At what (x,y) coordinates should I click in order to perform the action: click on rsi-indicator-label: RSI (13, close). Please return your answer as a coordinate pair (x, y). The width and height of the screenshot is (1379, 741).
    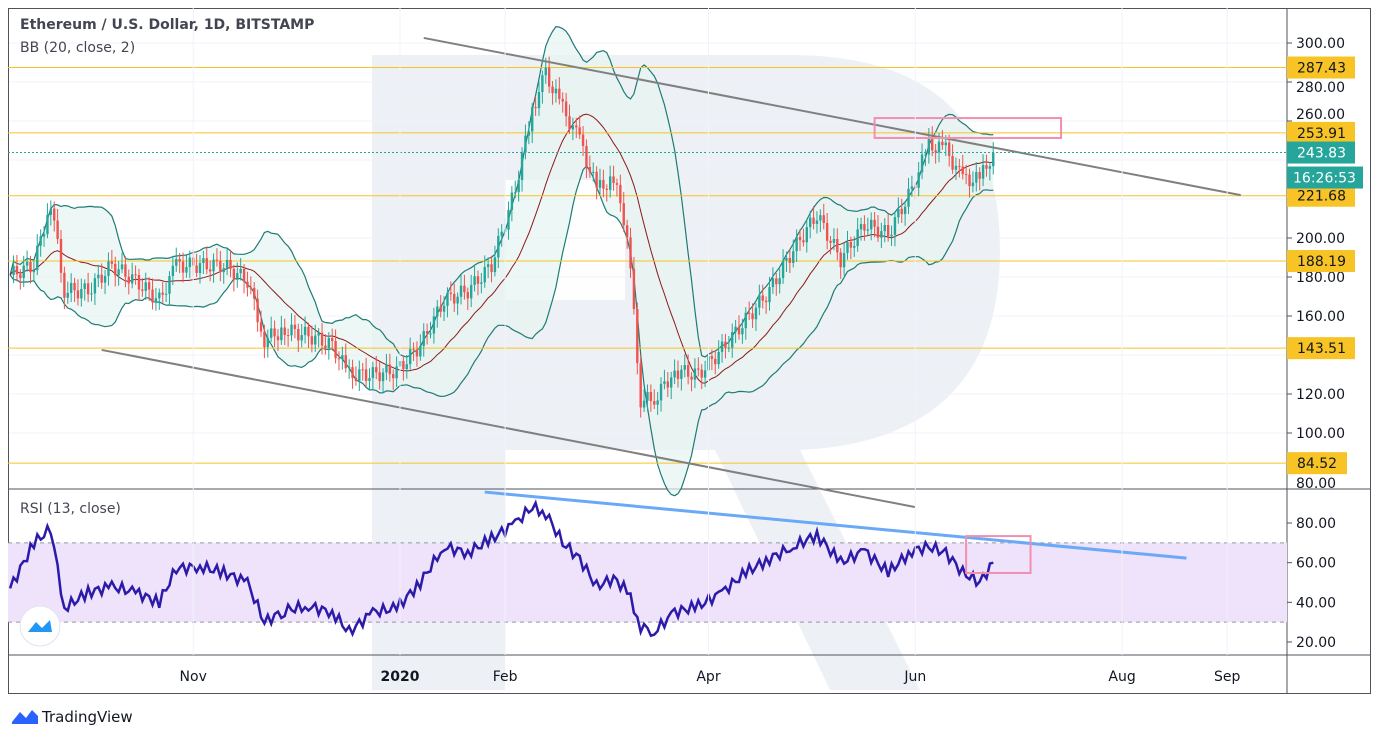
    Looking at the image, I should click on (70, 509).